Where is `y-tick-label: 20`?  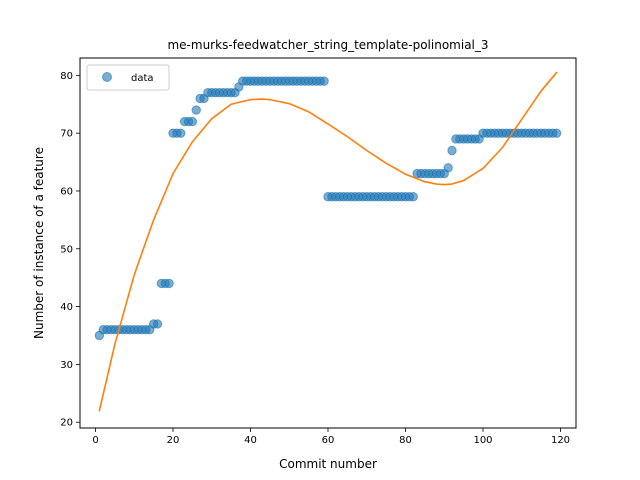
y-tick-label: 20 is located at coordinates (66, 423).